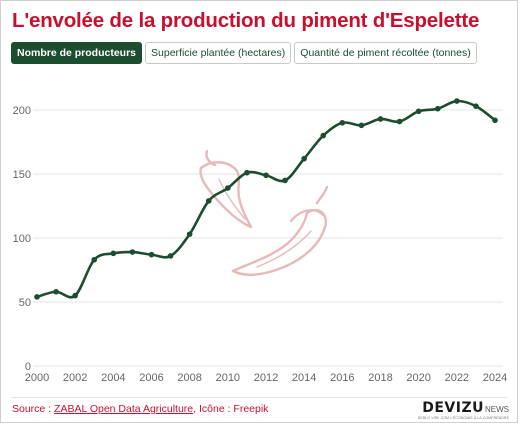  I want to click on y-tick-label: 200, so click(22, 111).